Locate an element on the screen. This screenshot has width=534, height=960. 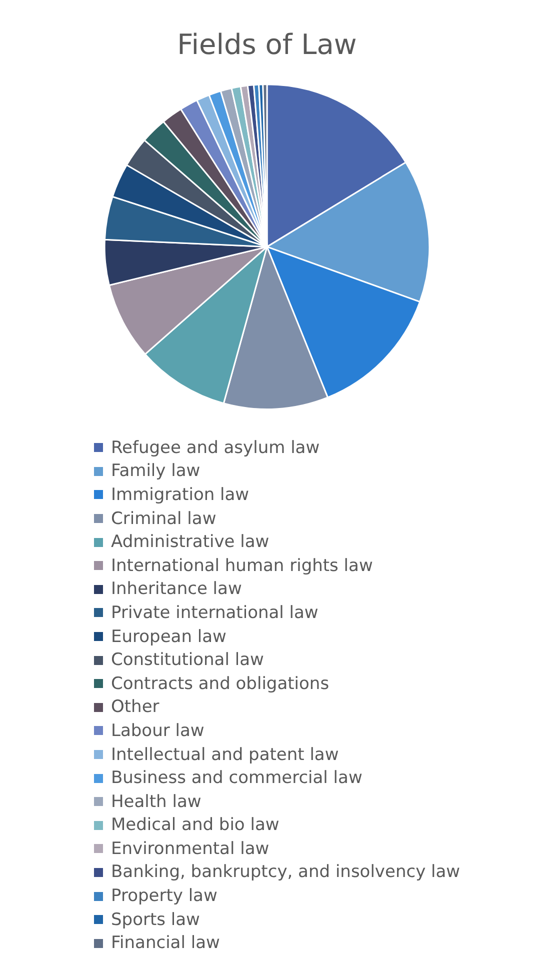
chart-title: Fields of Law is located at coordinates (267, 45).